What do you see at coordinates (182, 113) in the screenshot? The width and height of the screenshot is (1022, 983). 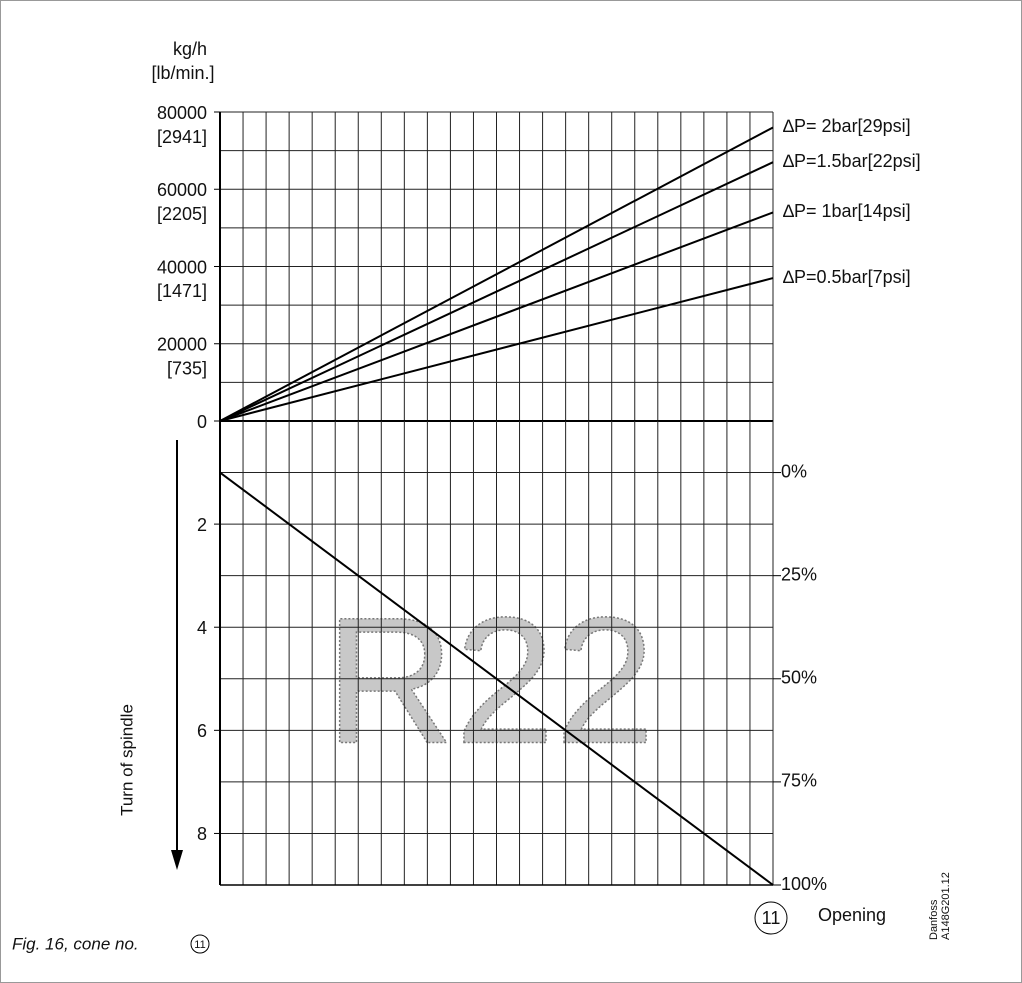 I see `y-tick-label: 80000` at bounding box center [182, 113].